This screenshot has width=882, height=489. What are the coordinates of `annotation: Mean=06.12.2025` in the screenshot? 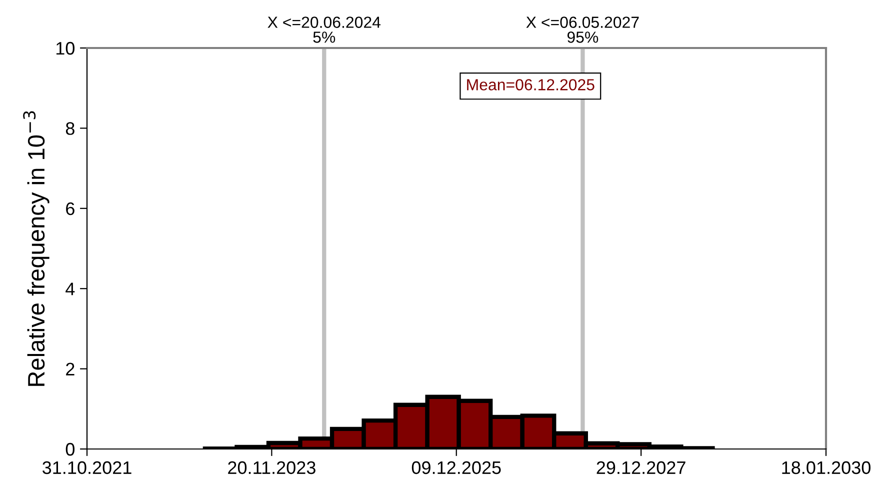 It's located at (530, 84).